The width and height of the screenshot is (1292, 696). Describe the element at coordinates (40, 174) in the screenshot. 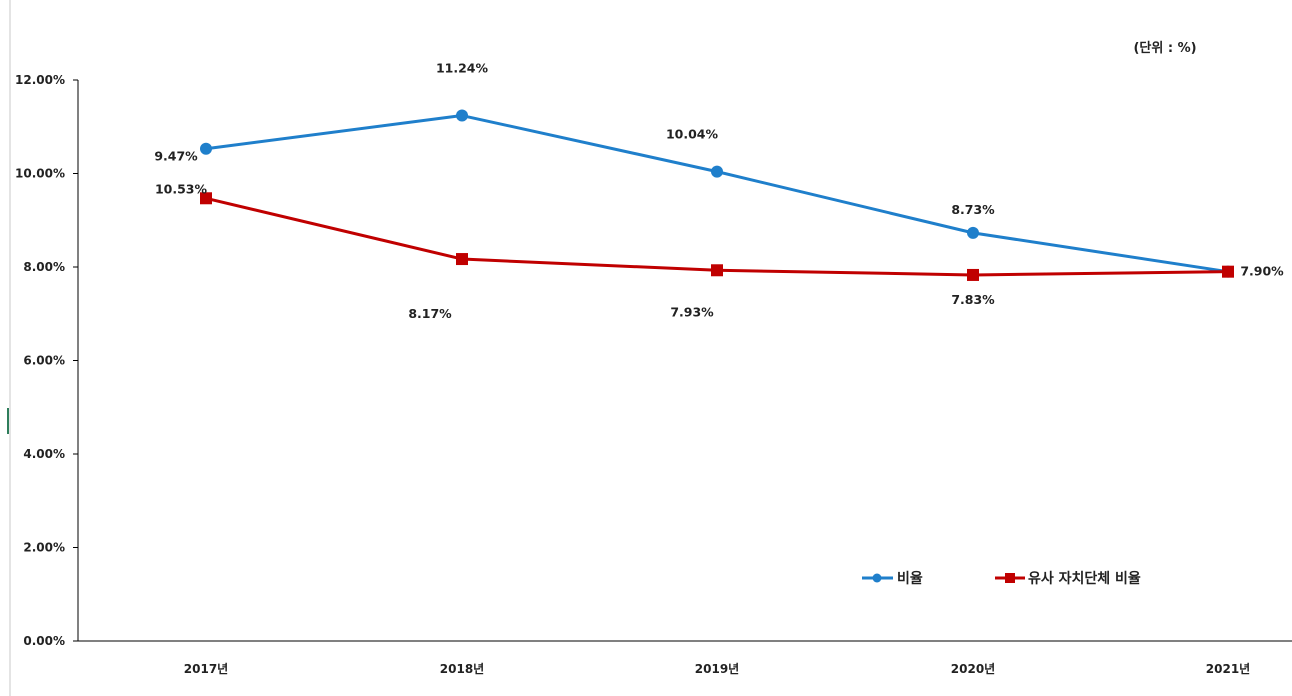

I see `y-tick-label: 10.00%` at that location.